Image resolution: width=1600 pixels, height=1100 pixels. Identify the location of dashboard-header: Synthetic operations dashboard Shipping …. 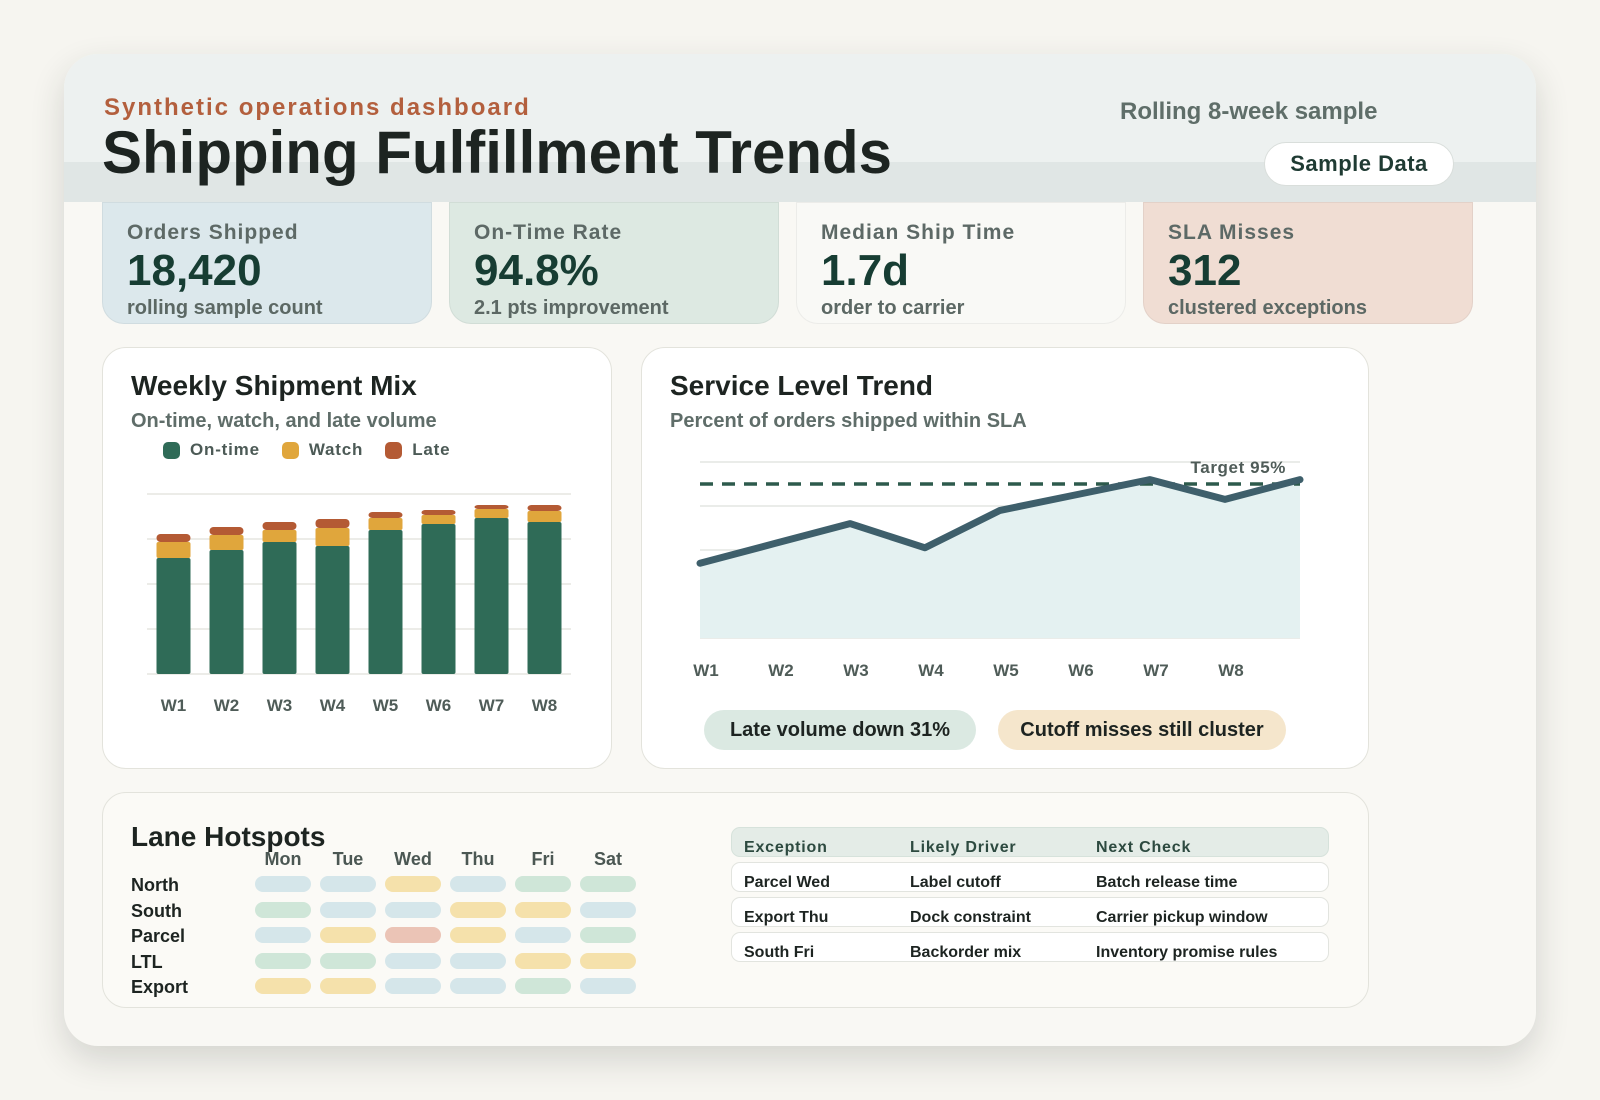
(800, 128).